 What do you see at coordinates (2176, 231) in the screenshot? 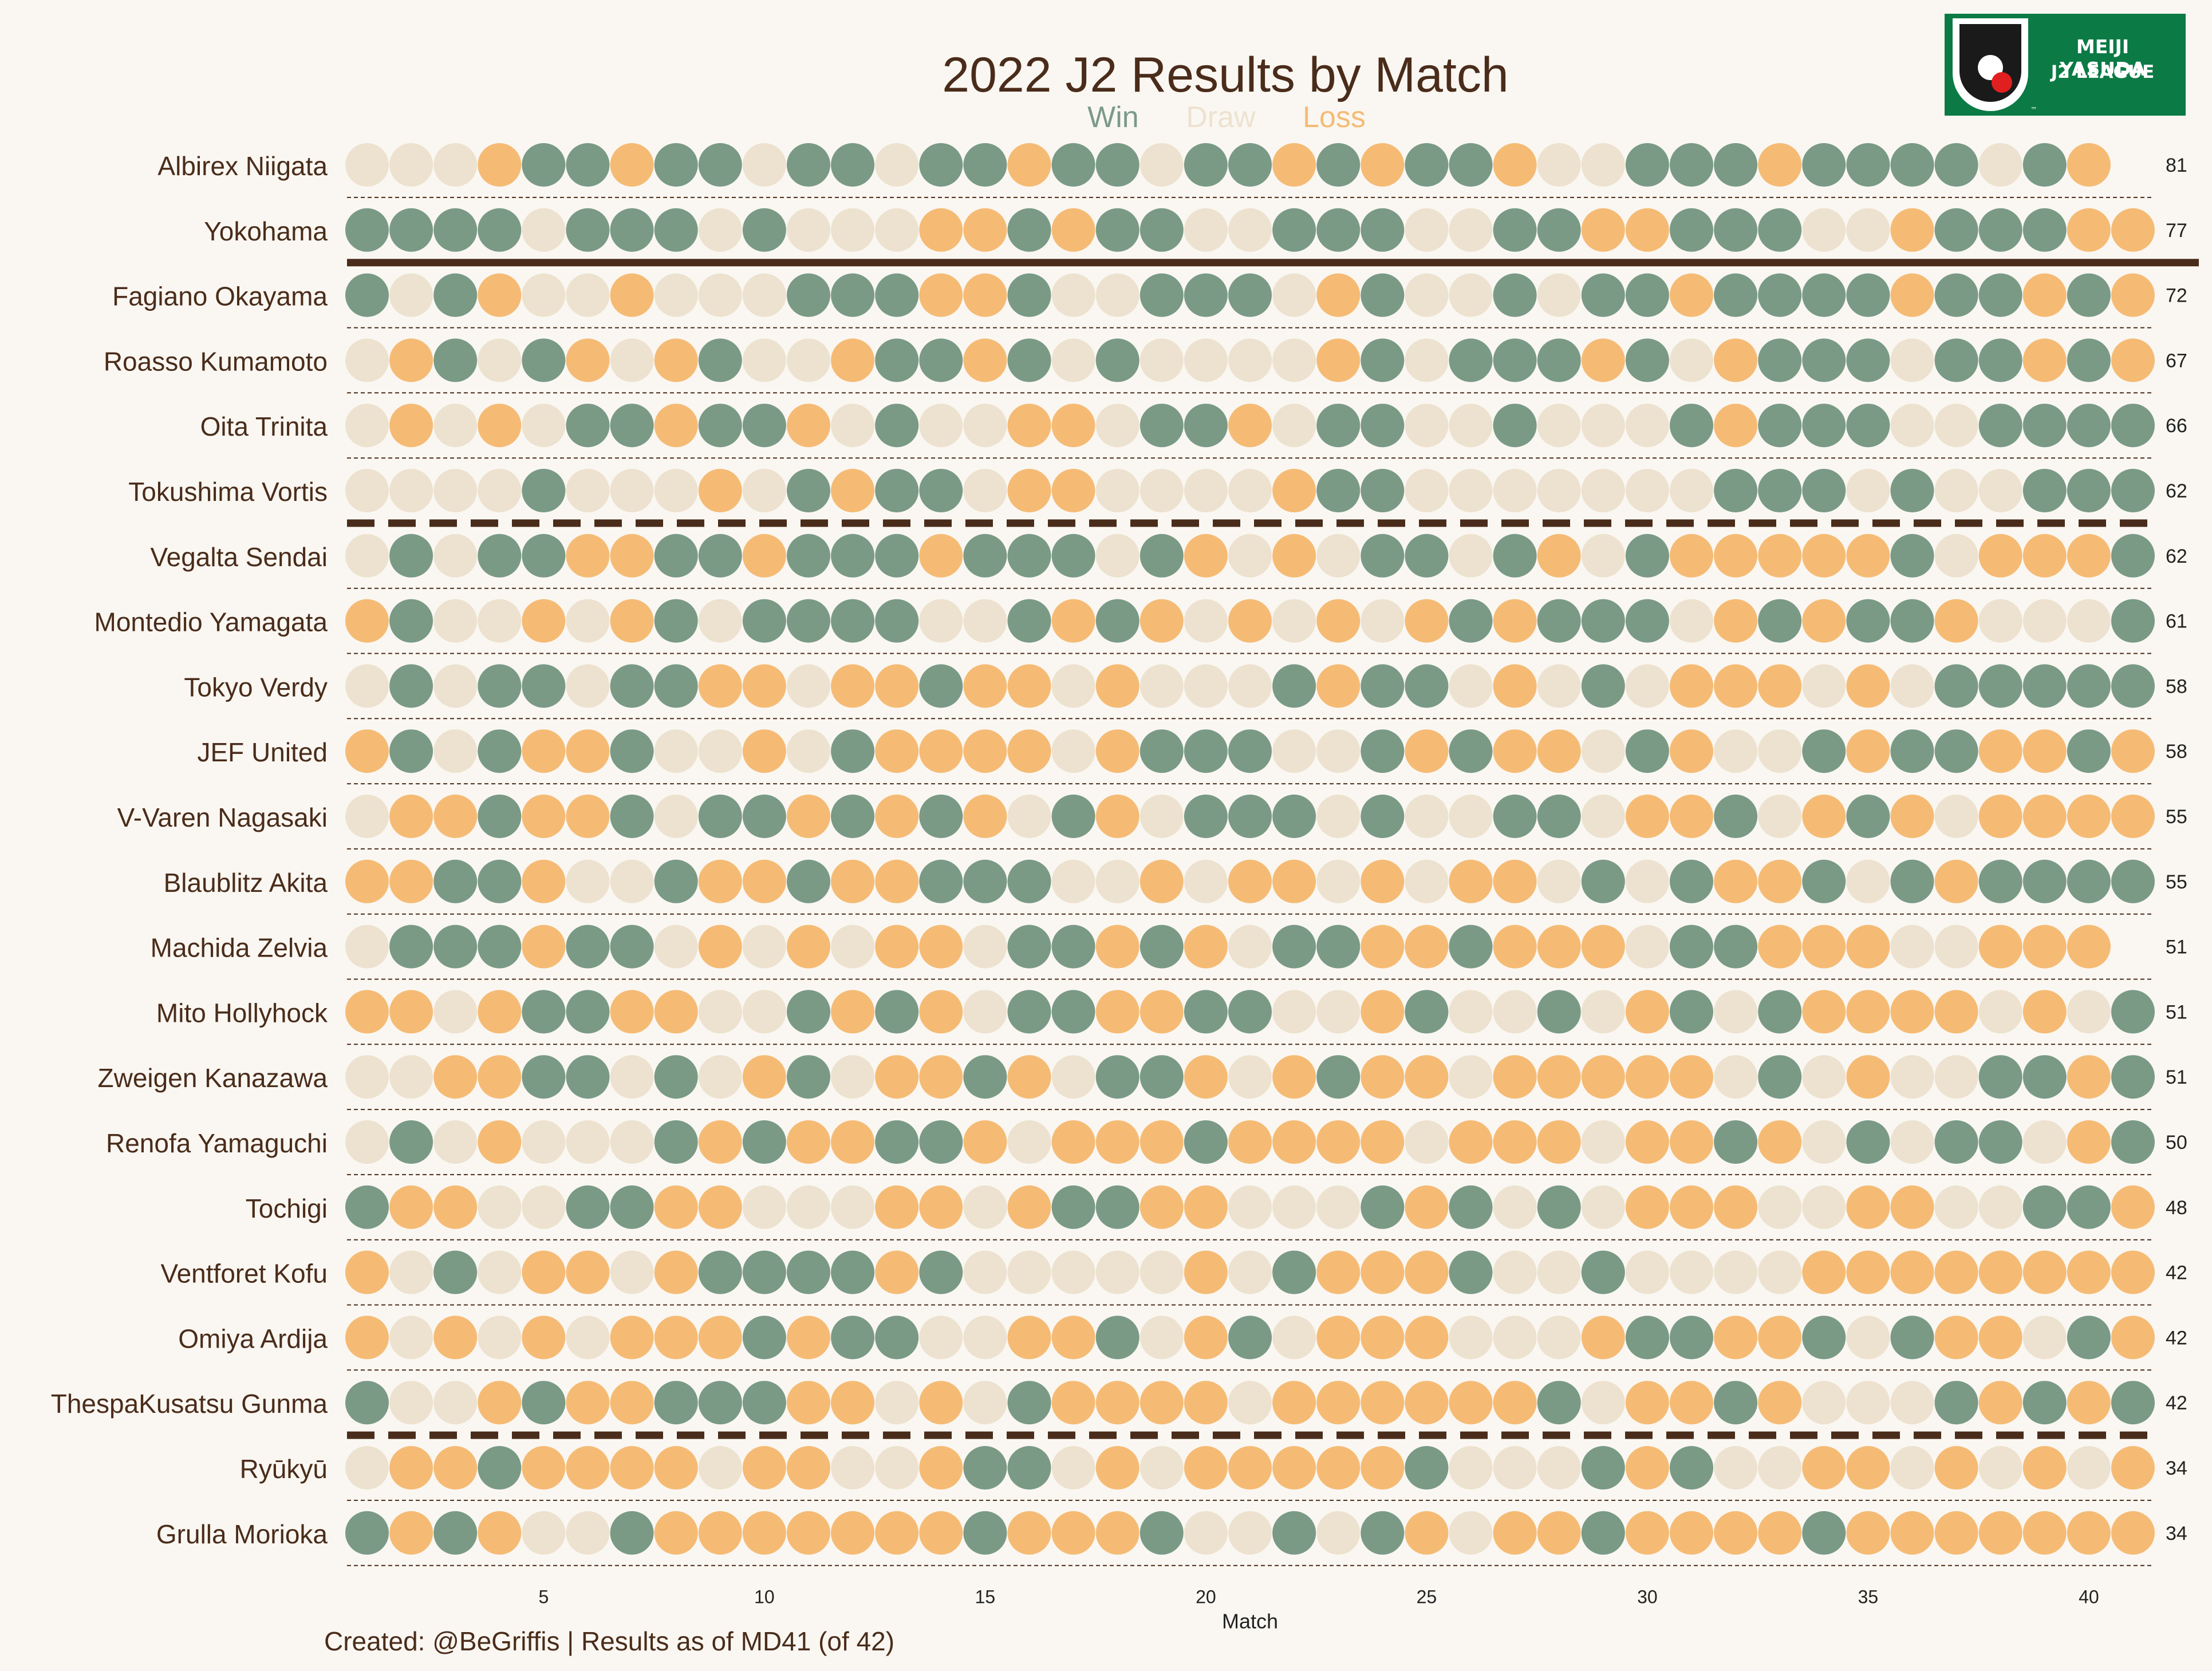
I see `points-label: 77` at bounding box center [2176, 231].